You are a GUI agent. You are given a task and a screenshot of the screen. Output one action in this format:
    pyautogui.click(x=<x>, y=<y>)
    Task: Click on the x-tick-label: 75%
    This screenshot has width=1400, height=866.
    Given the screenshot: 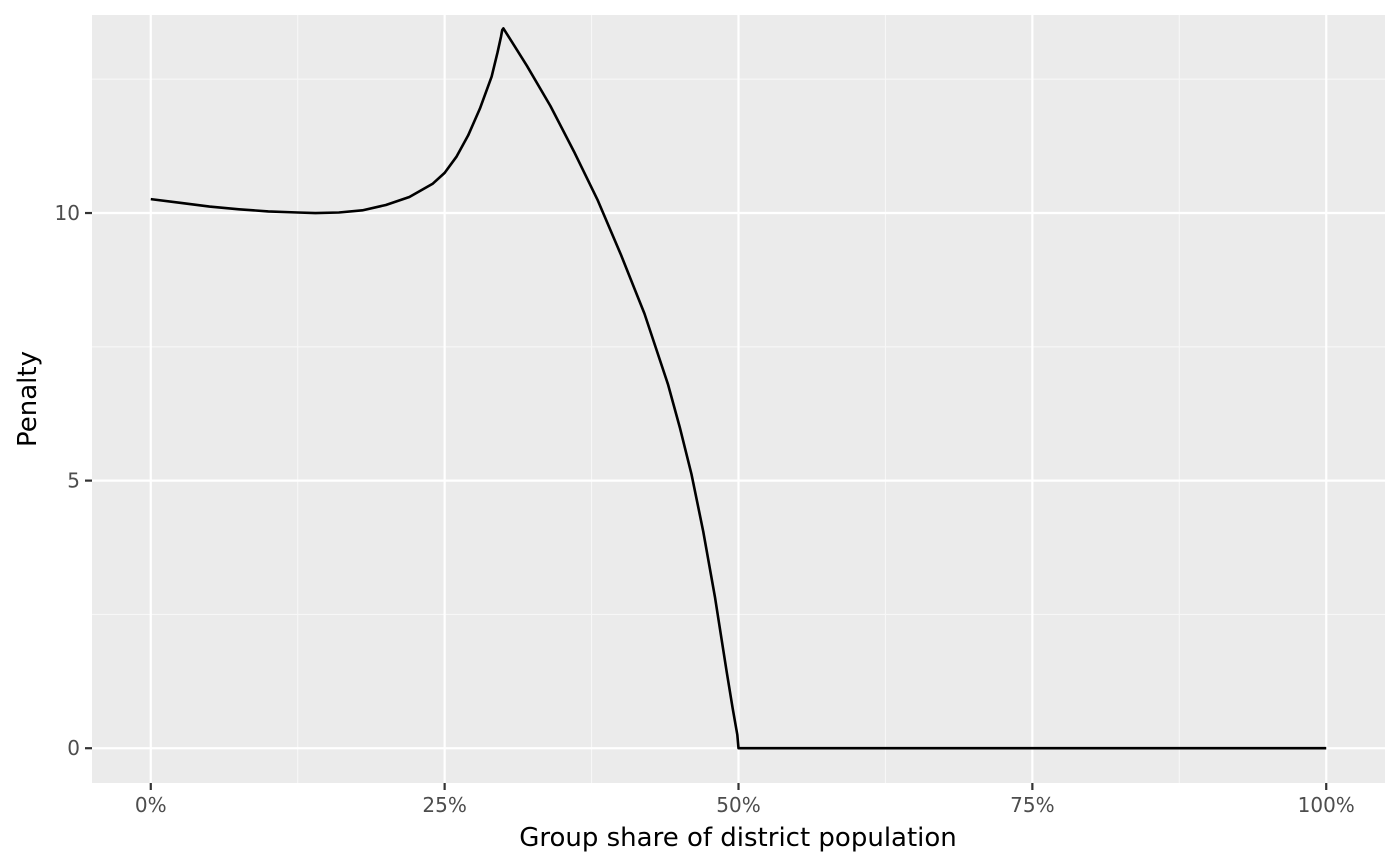 What is the action you would take?
    pyautogui.click(x=1032, y=805)
    